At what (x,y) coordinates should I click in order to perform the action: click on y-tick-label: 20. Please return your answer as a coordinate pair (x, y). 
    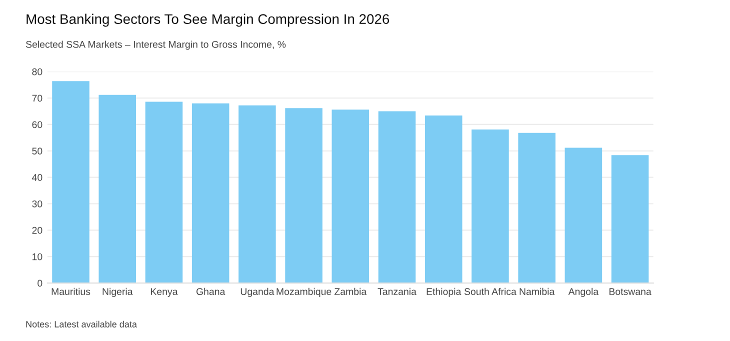
    Looking at the image, I should click on (37, 230).